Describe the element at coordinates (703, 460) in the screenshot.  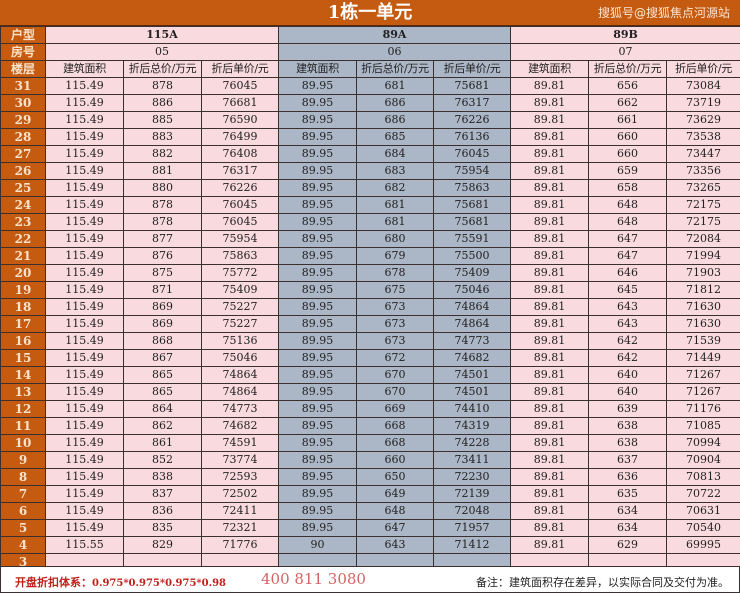
I see `cell-unit-price: 70904` at that location.